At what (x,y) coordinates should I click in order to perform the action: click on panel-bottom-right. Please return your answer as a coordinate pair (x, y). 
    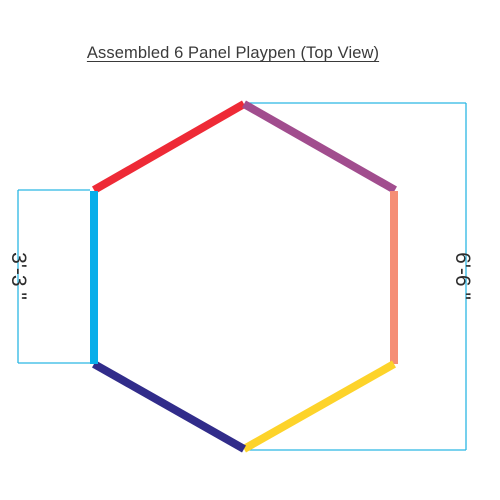
    Looking at the image, I should click on (319, 406).